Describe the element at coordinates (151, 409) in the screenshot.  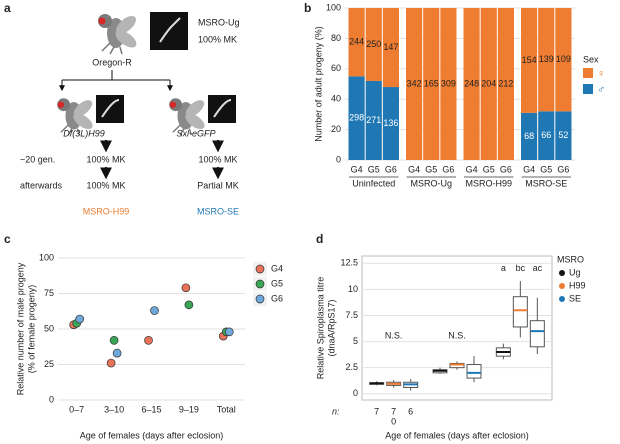
I see `x-tick-label: 6–15` at that location.